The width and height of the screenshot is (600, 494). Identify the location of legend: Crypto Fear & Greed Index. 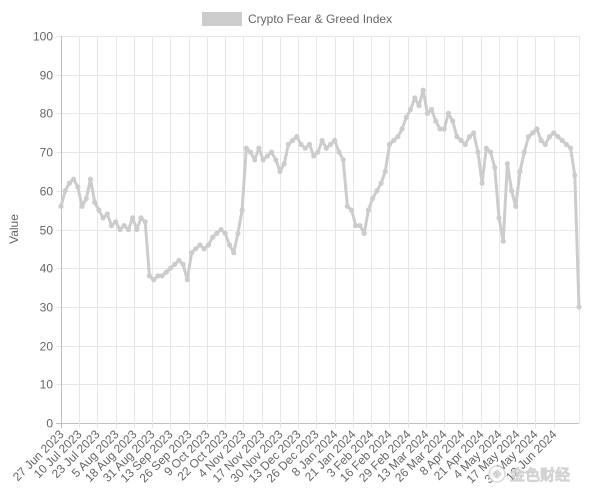
(297, 19).